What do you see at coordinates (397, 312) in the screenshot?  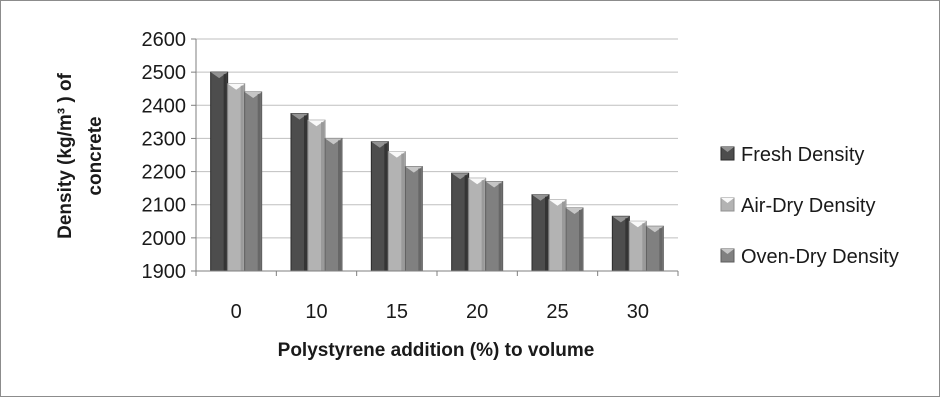 I see `x-tick-label: 15` at bounding box center [397, 312].